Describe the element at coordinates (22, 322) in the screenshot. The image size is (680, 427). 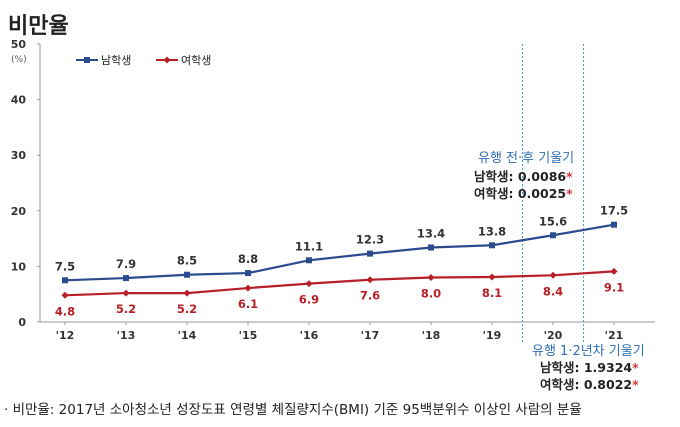
I see `y-tick-label: 0` at that location.